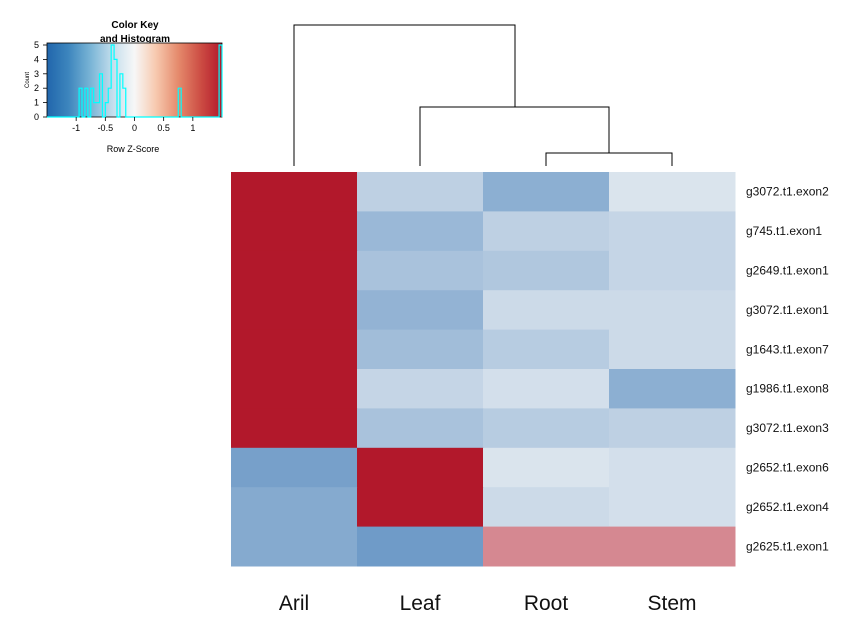 This screenshot has height=631, width=846. What do you see at coordinates (135, 25) in the screenshot?
I see `color-key-title-line1: Color Key` at bounding box center [135, 25].